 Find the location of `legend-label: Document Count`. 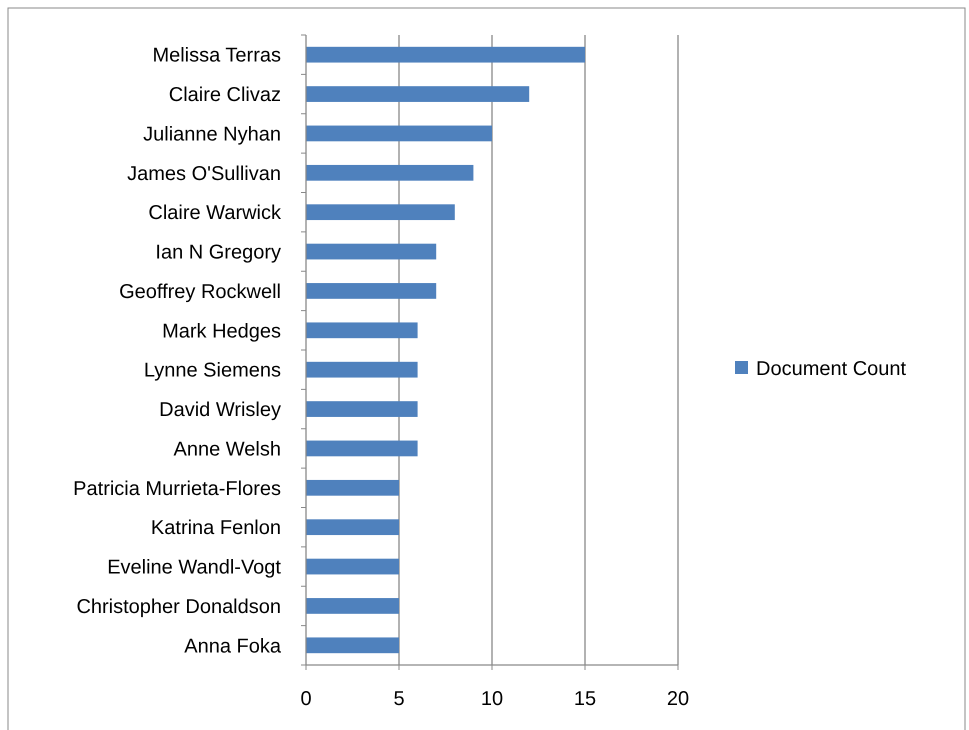

legend-label: Document Count is located at coordinates (831, 369).